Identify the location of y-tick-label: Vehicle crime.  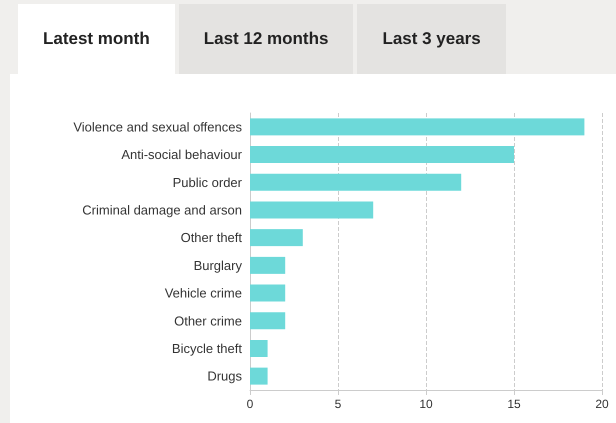
(203, 293).